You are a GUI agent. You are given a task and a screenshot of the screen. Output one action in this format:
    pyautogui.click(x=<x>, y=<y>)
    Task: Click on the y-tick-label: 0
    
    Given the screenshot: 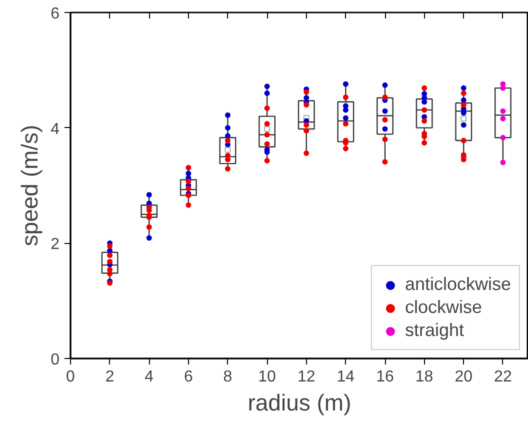 What is the action you would take?
    pyautogui.click(x=55, y=360)
    